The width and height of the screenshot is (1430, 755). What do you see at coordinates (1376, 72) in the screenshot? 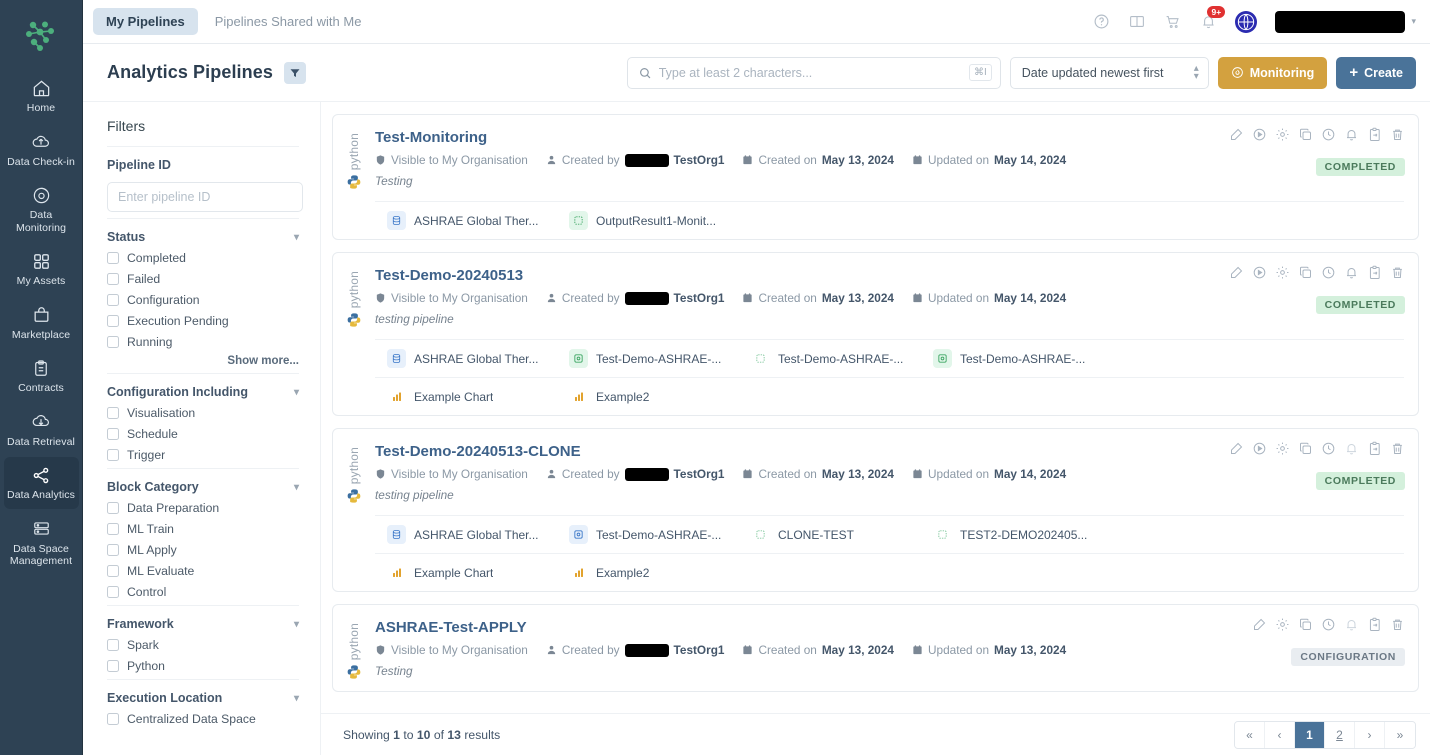
I see `create-button: + Create` at bounding box center [1376, 72].